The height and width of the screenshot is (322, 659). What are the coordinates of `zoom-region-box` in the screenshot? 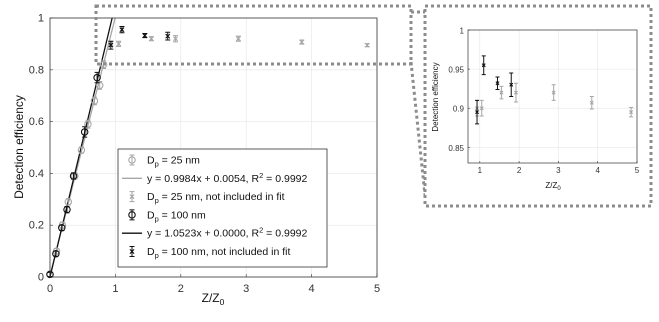 It's located at (253, 35).